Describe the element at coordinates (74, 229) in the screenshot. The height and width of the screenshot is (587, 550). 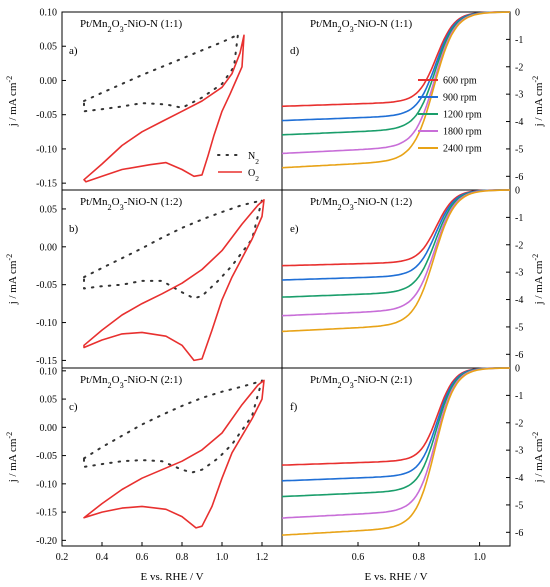
I see `panel-letter: b)` at that location.